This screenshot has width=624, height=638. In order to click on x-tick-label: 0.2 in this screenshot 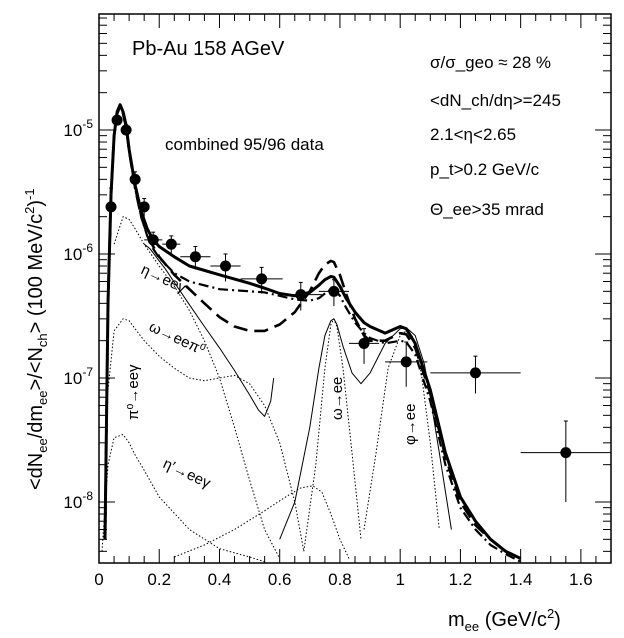, I will do `click(159, 579)`.